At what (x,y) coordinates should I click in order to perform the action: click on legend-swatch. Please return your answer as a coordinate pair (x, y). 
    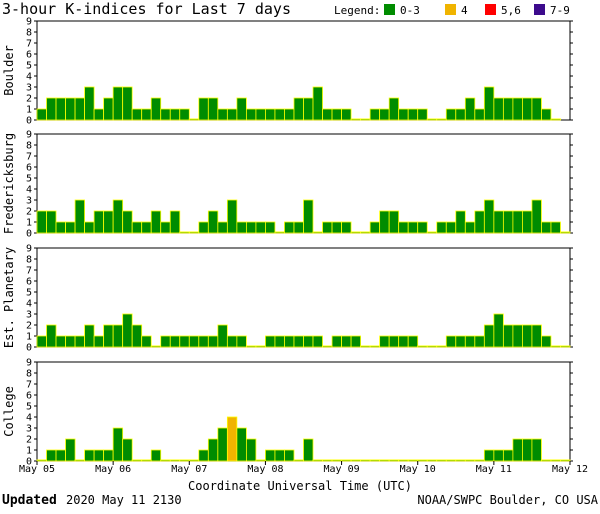
    Looking at the image, I should click on (539, 9).